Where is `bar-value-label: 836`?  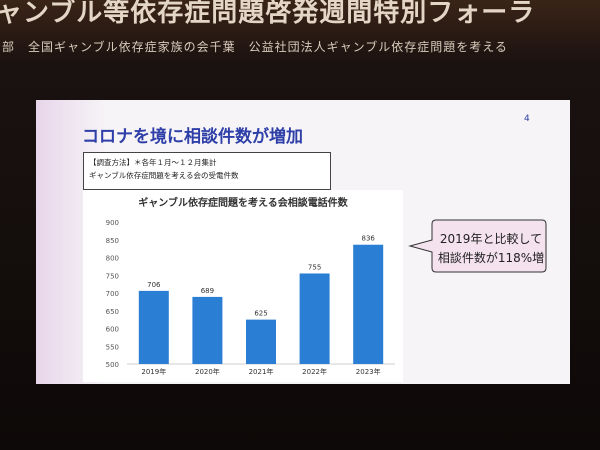 bar-value-label: 836 is located at coordinates (369, 239).